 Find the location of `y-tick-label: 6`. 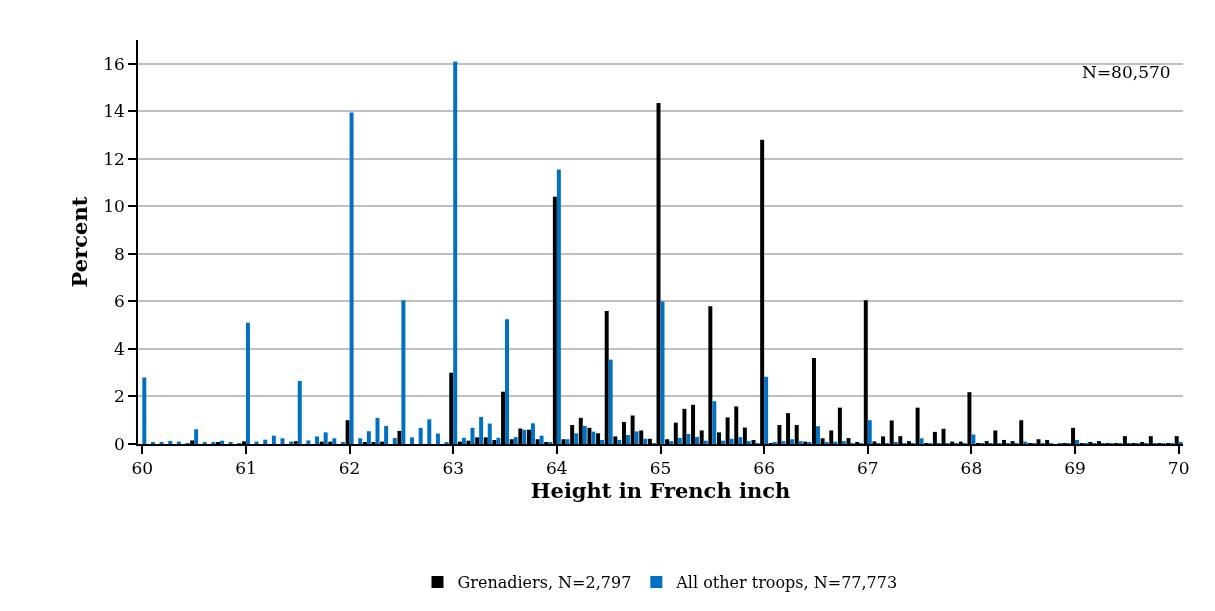

y-tick-label: 6 is located at coordinates (119, 301).